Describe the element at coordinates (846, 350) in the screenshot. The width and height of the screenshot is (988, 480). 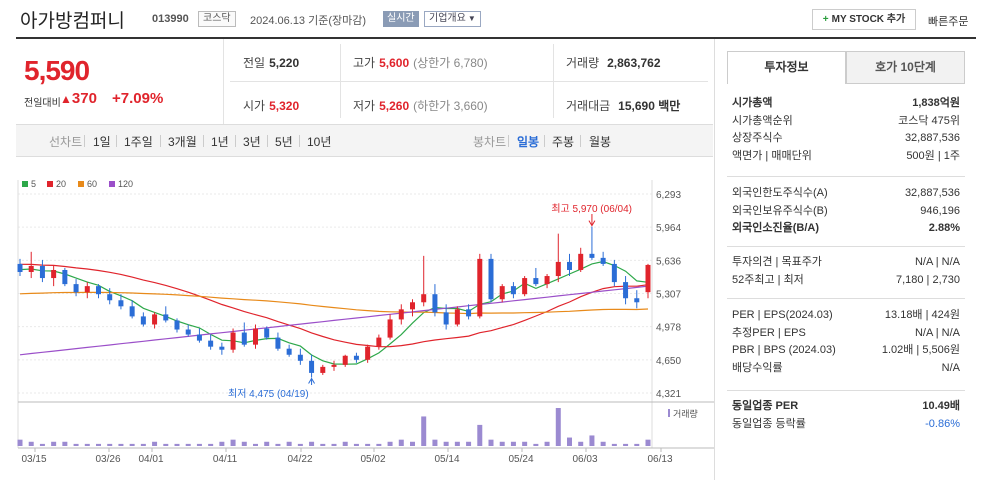
I see `invest-row: PBR | BPS (2024.03) 1.02배 | 5,506원` at that location.